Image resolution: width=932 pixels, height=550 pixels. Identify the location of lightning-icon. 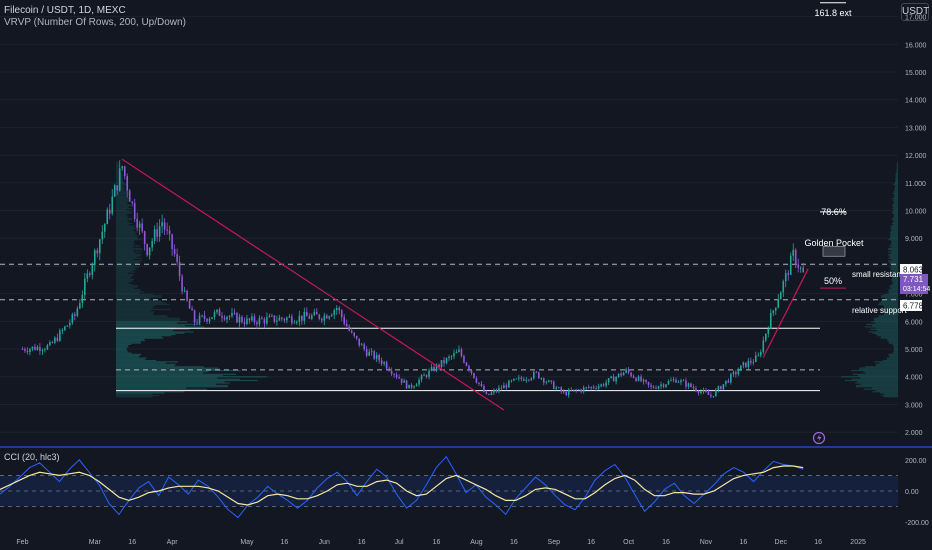
(819, 438).